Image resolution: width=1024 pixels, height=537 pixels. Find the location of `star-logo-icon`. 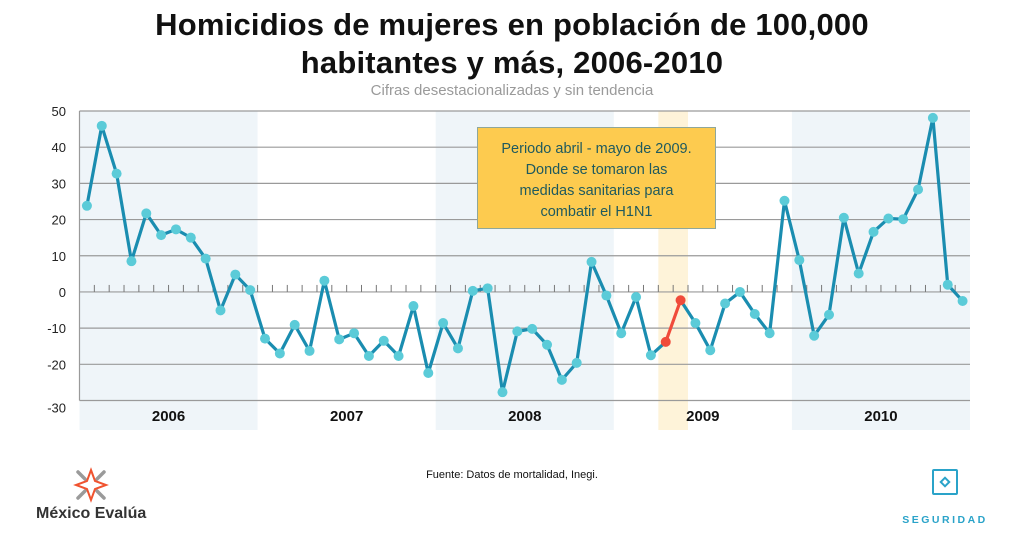

star-logo-icon is located at coordinates (91, 485).